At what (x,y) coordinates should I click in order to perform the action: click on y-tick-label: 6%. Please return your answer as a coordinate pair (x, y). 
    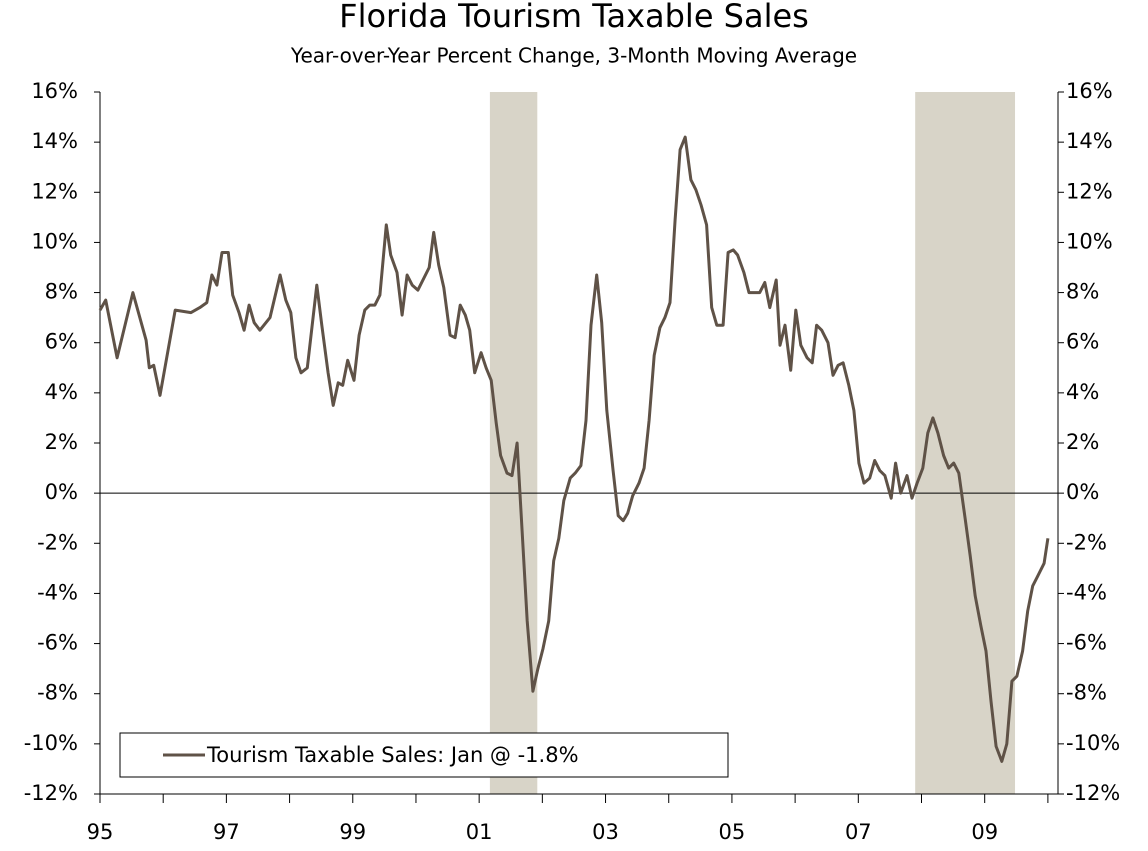
    Looking at the image, I should click on (61, 342).